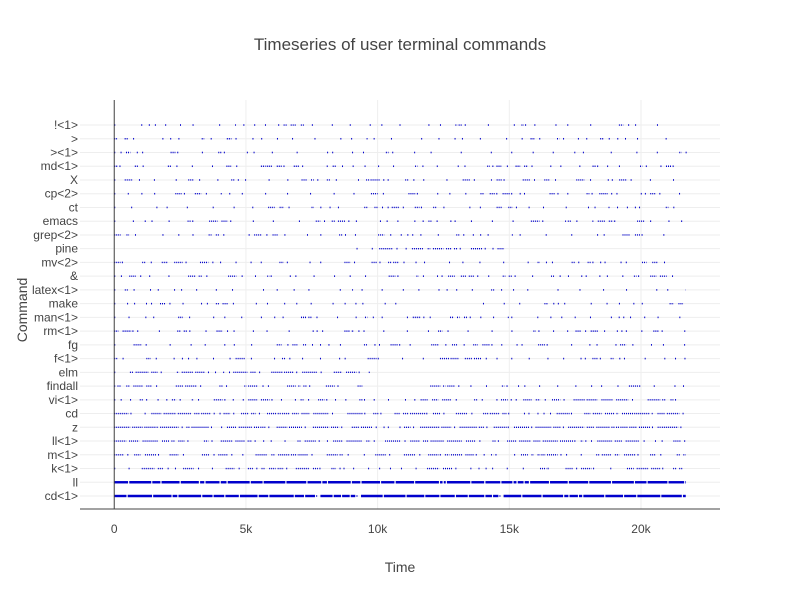 The image size is (800, 600). Describe the element at coordinates (55, 235) in the screenshot. I see `y-tick-label: grep<2>` at that location.